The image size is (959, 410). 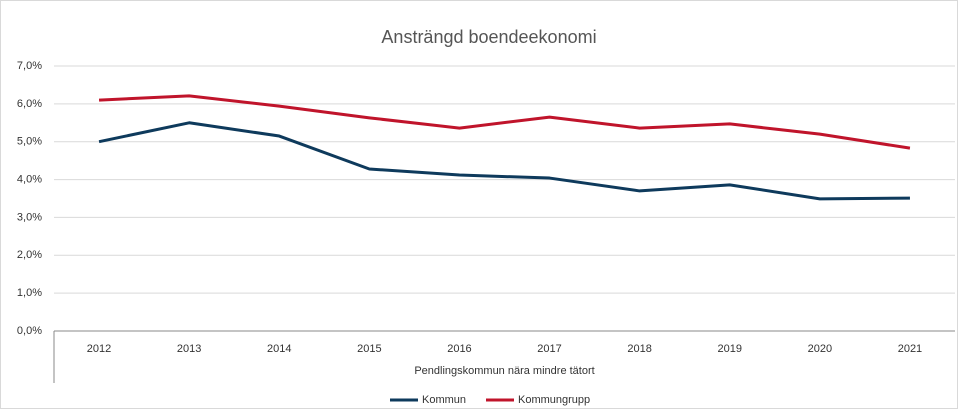 What do you see at coordinates (29, 255) in the screenshot?
I see `y-tick-label: 2,0%` at bounding box center [29, 255].